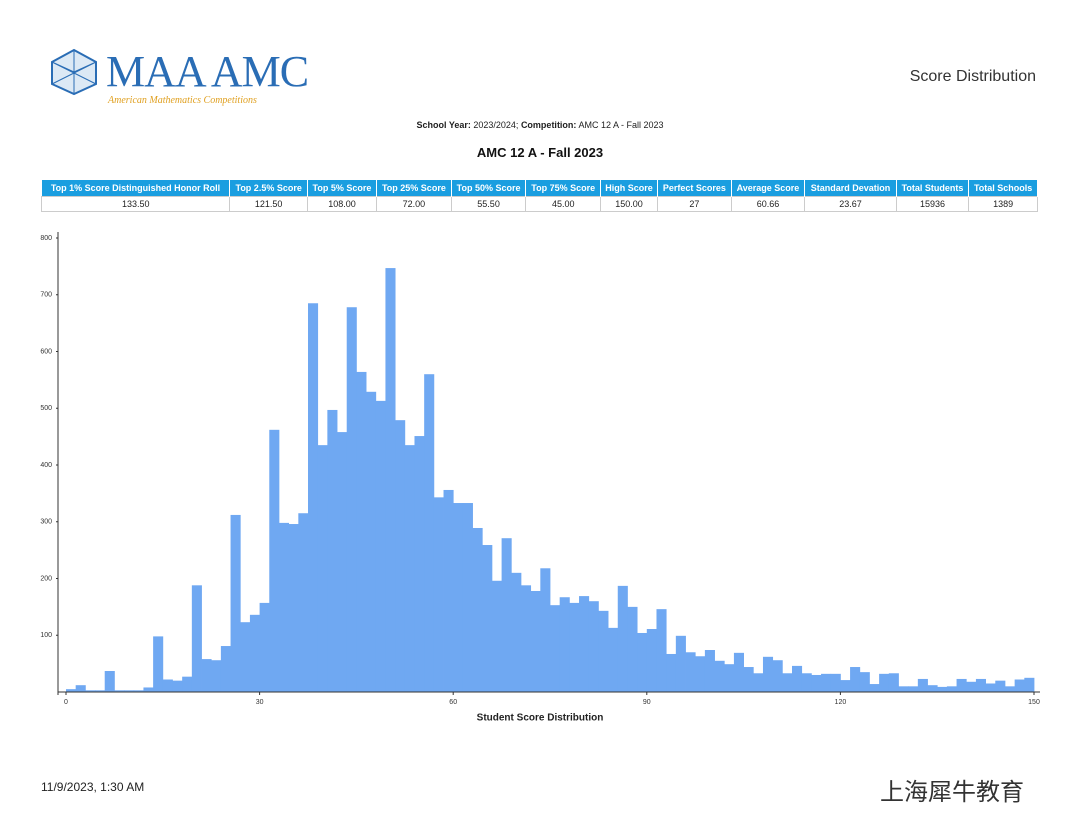  I want to click on table-cell: 55.50, so click(488, 204).